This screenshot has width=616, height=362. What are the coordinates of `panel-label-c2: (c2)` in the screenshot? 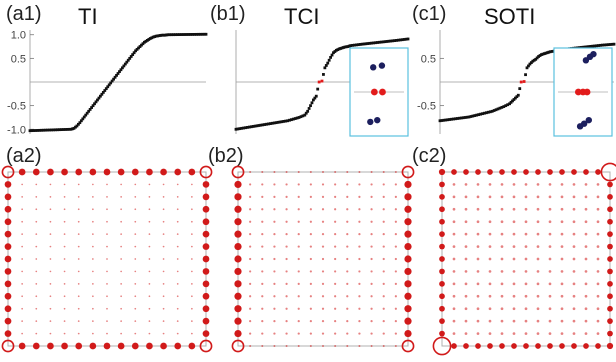 It's located at (429, 156).